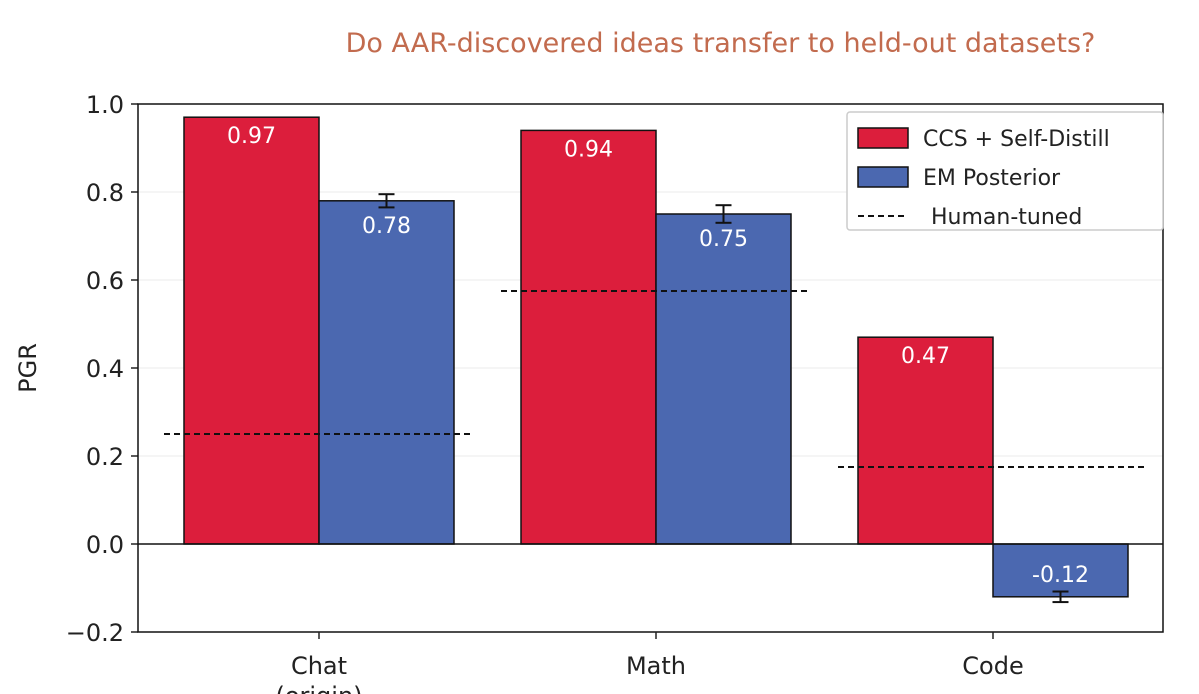  Describe the element at coordinates (1016, 139) in the screenshot. I see `legend-label: CCS + Self-Distill` at that location.